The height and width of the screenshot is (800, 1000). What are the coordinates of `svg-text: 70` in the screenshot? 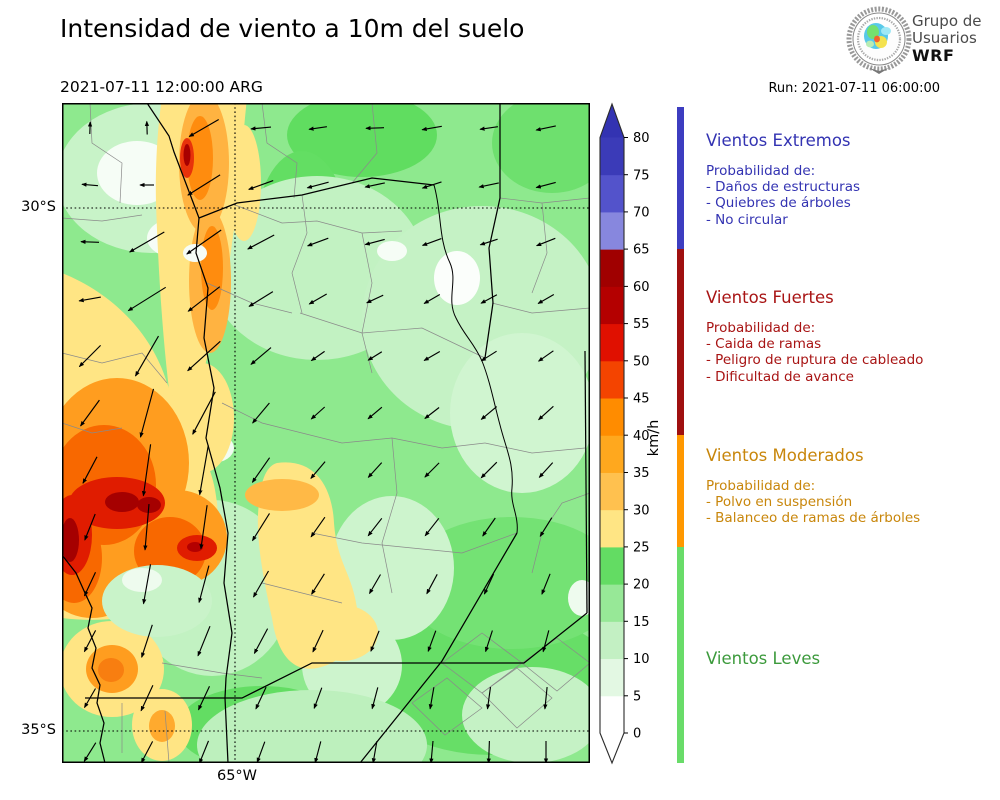 It's located at (641, 213).